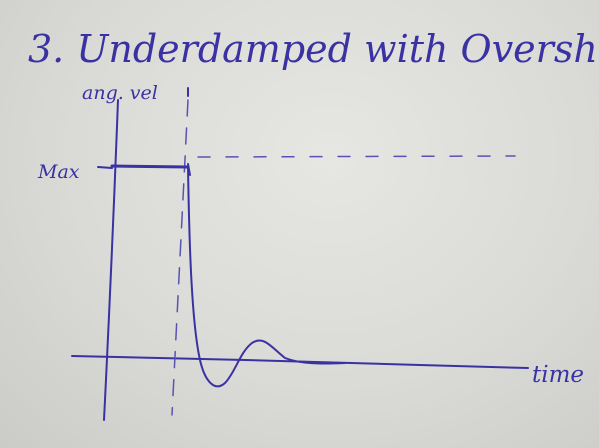 Image resolution: width=599 pixels, height=448 pixels. I want to click on max-plateau-line, so click(150, 166).